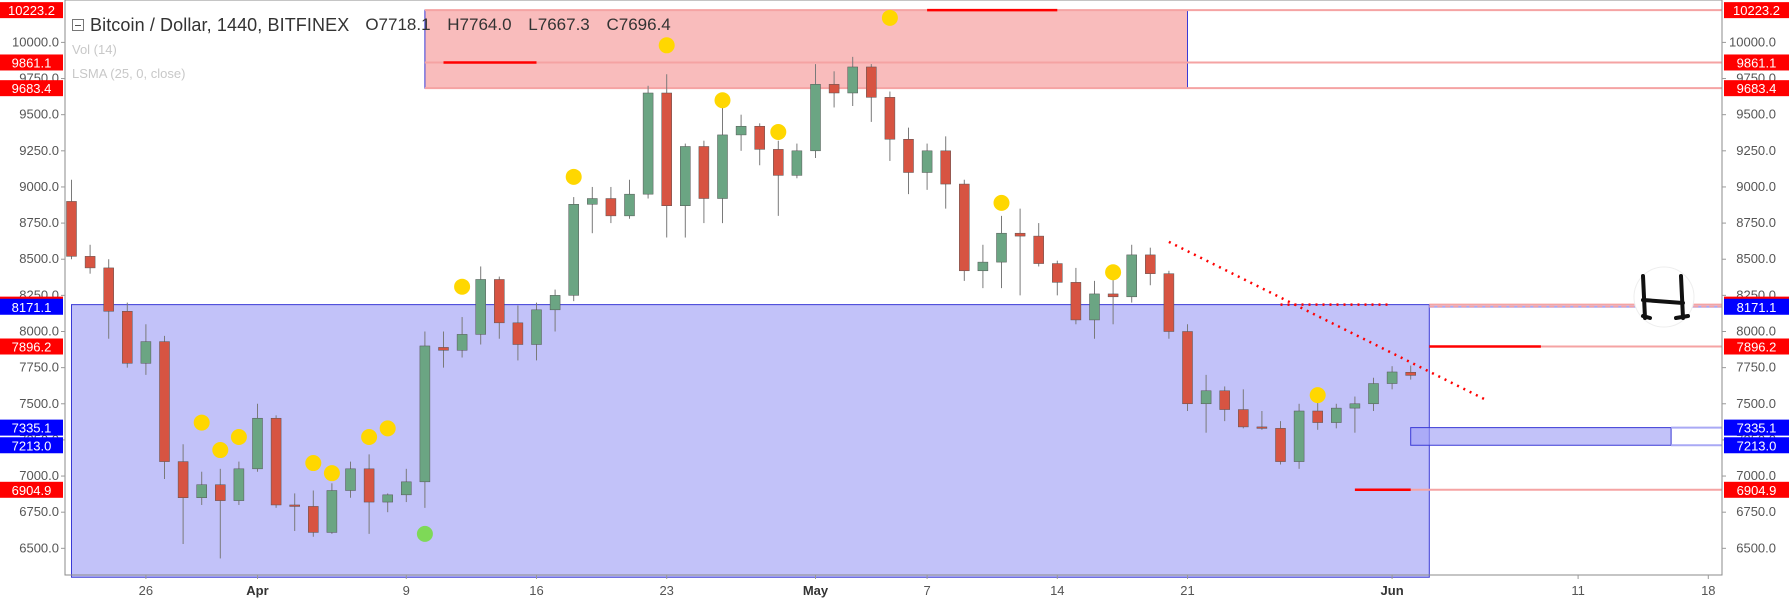  What do you see at coordinates (1756, 511) in the screenshot?
I see `y-tick-label-right: 6750.0` at bounding box center [1756, 511].